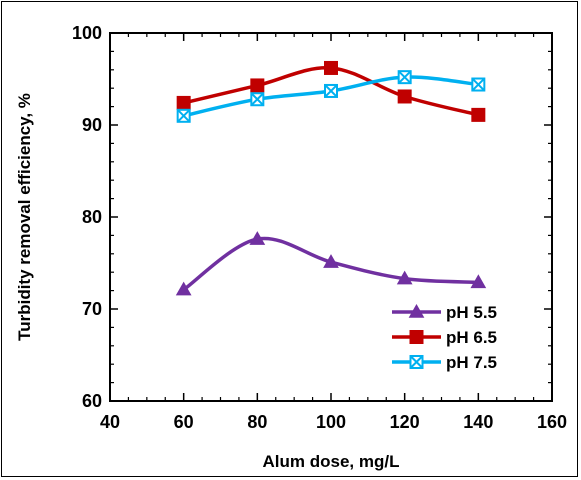  I want to click on y-tick-label: 90, so click(92, 125).